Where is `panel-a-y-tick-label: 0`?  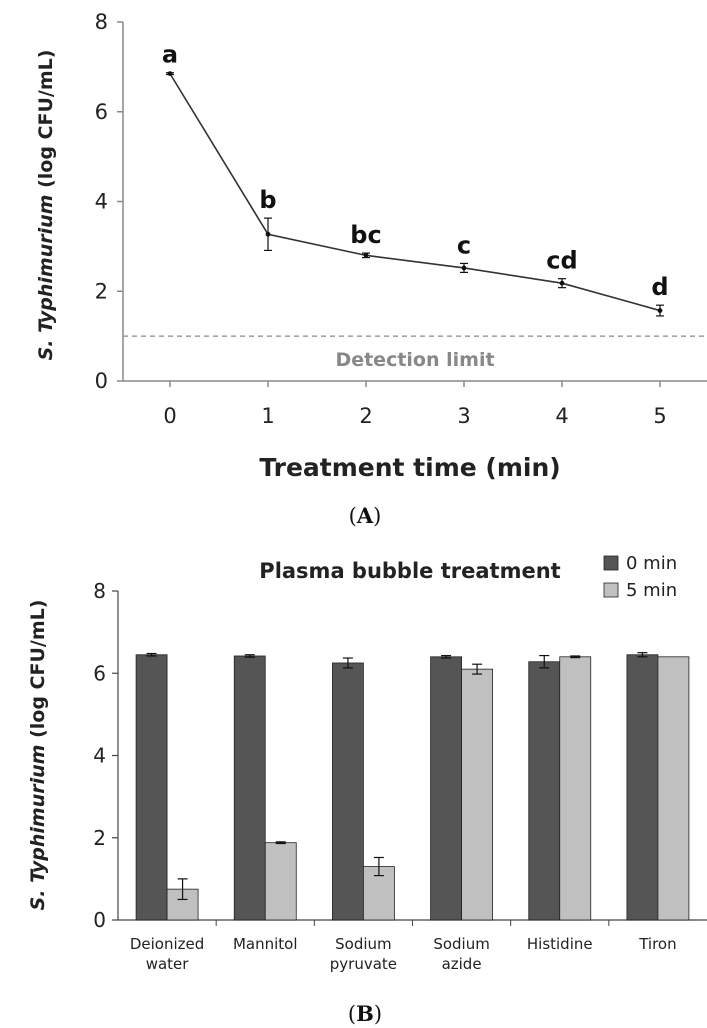 panel-a-y-tick-label: 0 is located at coordinates (101, 381).